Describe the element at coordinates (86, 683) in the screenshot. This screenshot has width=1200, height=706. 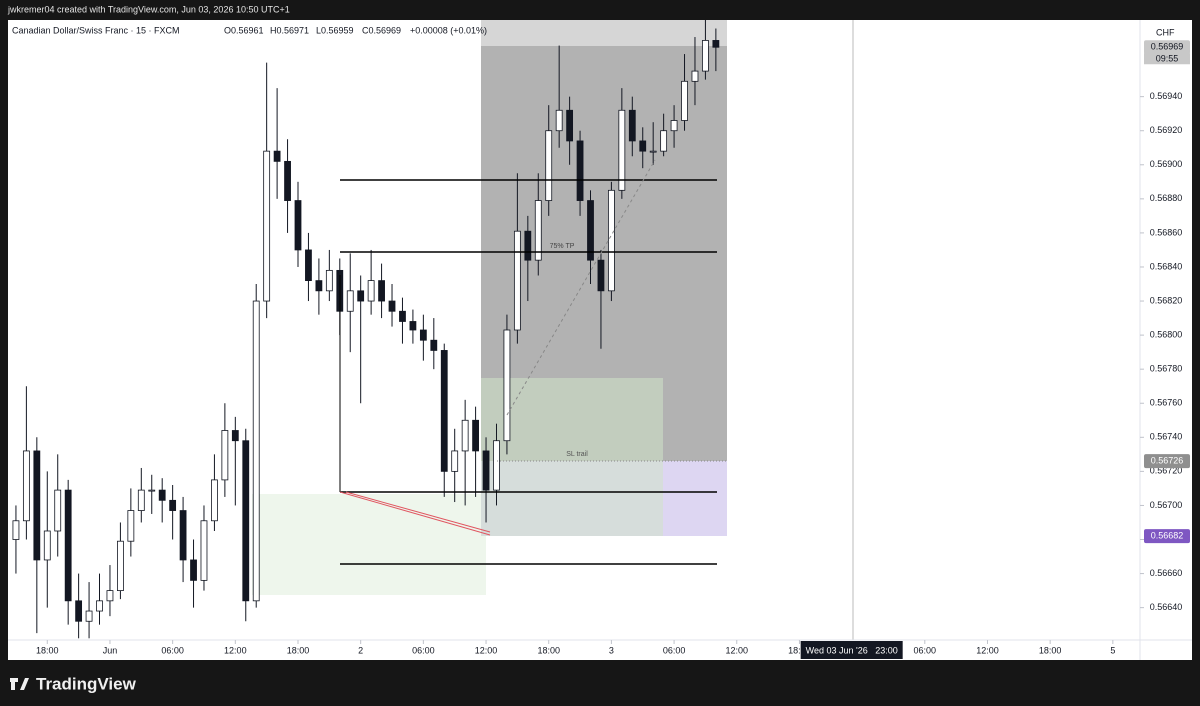
I see `footer-logo: TradingView` at that location.